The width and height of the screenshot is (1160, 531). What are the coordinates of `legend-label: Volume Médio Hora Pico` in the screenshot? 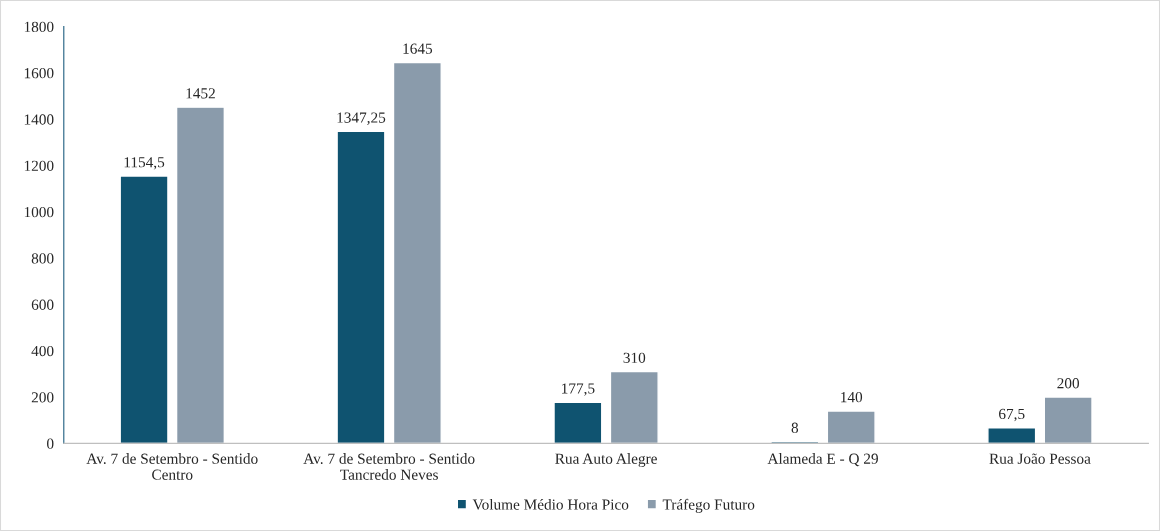 It's located at (550, 504).